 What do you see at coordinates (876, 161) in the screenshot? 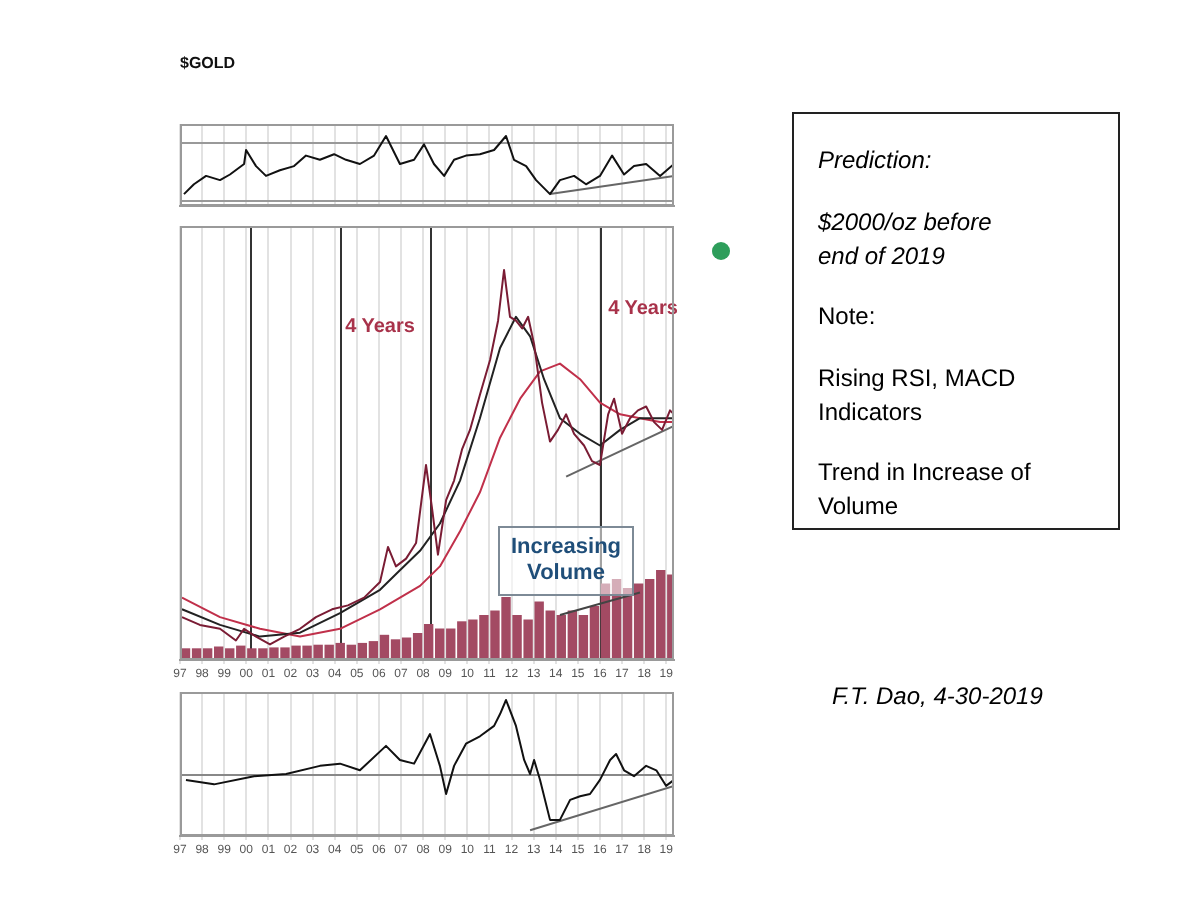
I see `text: Prediction:` at bounding box center [876, 161].